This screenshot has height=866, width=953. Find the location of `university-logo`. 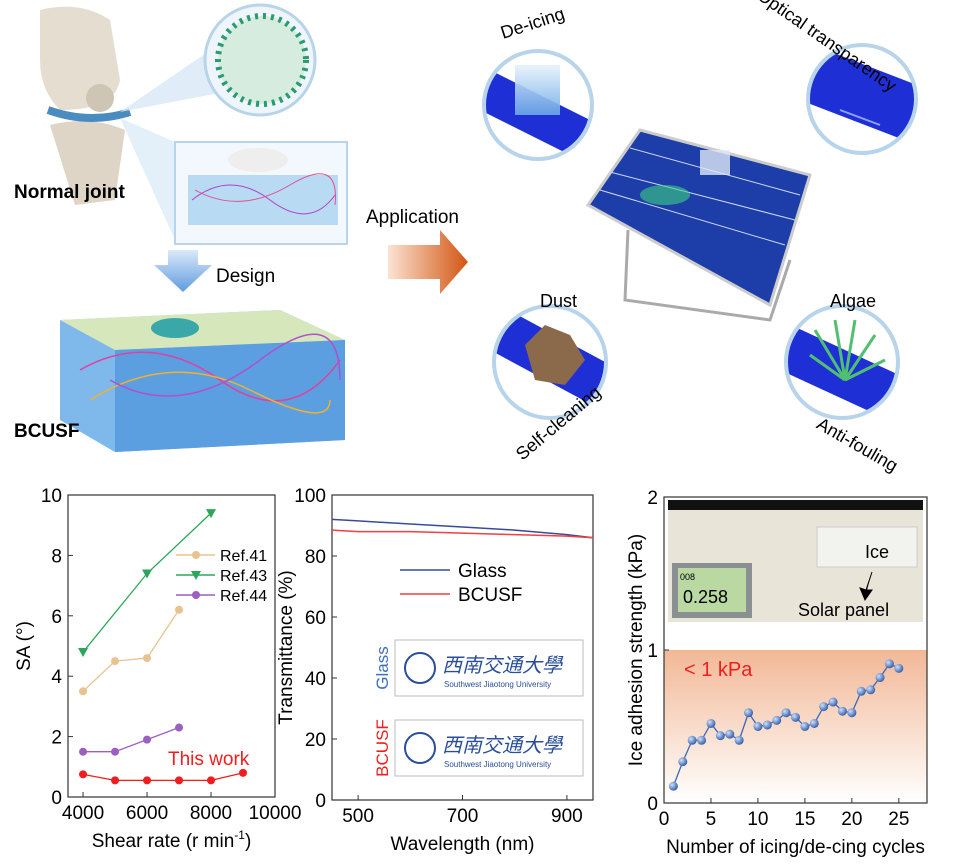

university-logo is located at coordinates (420, 748).